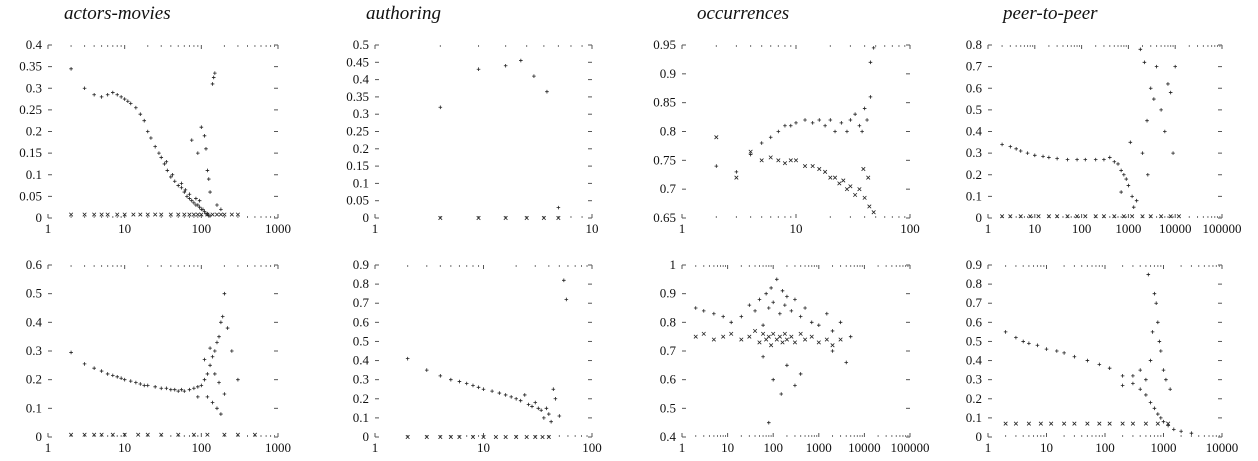 The image size is (1258, 461). I want to click on y-tick-label: 0.7, so click(974, 66).